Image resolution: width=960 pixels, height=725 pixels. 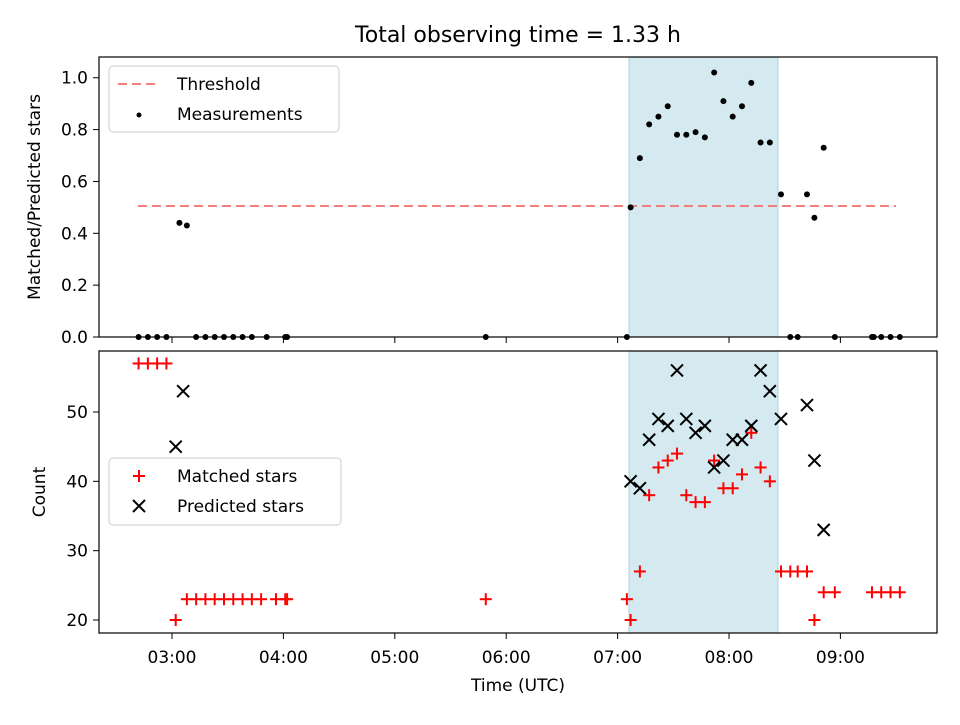 What do you see at coordinates (35, 197) in the screenshot?
I see `top-y-axis-label: Matched/Predicted stars` at bounding box center [35, 197].